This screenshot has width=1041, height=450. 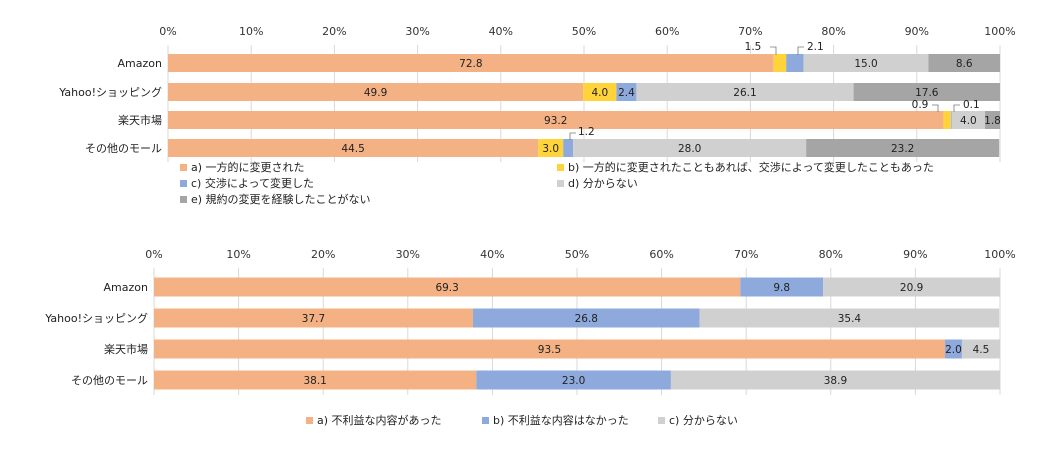 I want to click on data-label: 28.0, so click(x=689, y=149).